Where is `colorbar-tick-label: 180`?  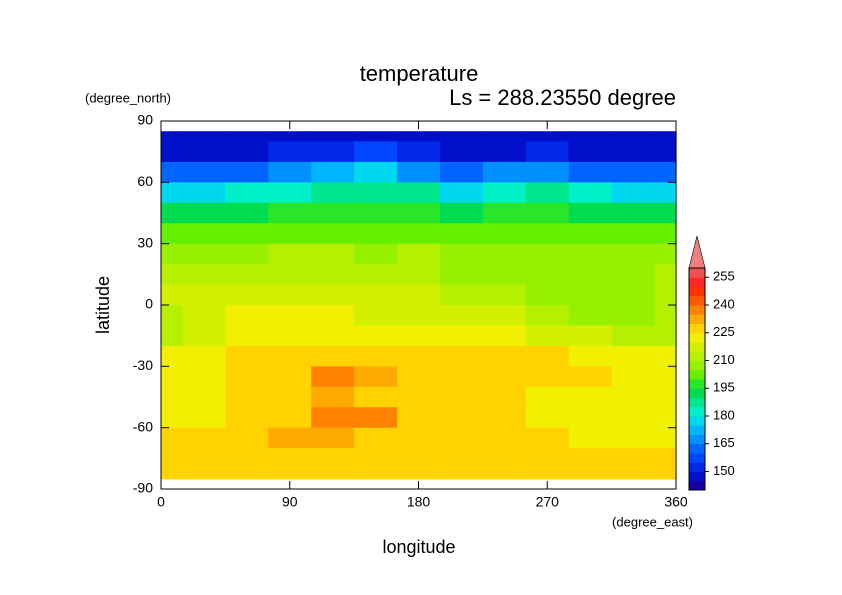
colorbar-tick-label: 180 is located at coordinates (724, 414).